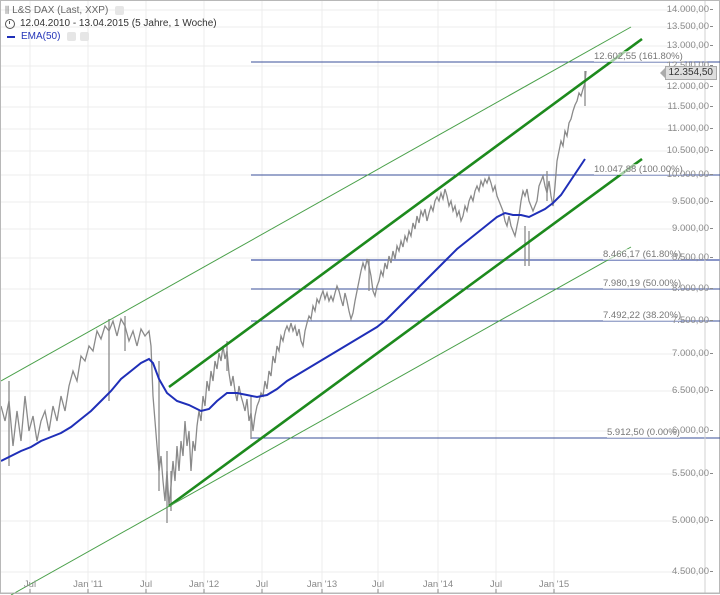 This screenshot has height=595, width=720. Describe the element at coordinates (292, 591) in the screenshot. I see `x-ticks` at that location.